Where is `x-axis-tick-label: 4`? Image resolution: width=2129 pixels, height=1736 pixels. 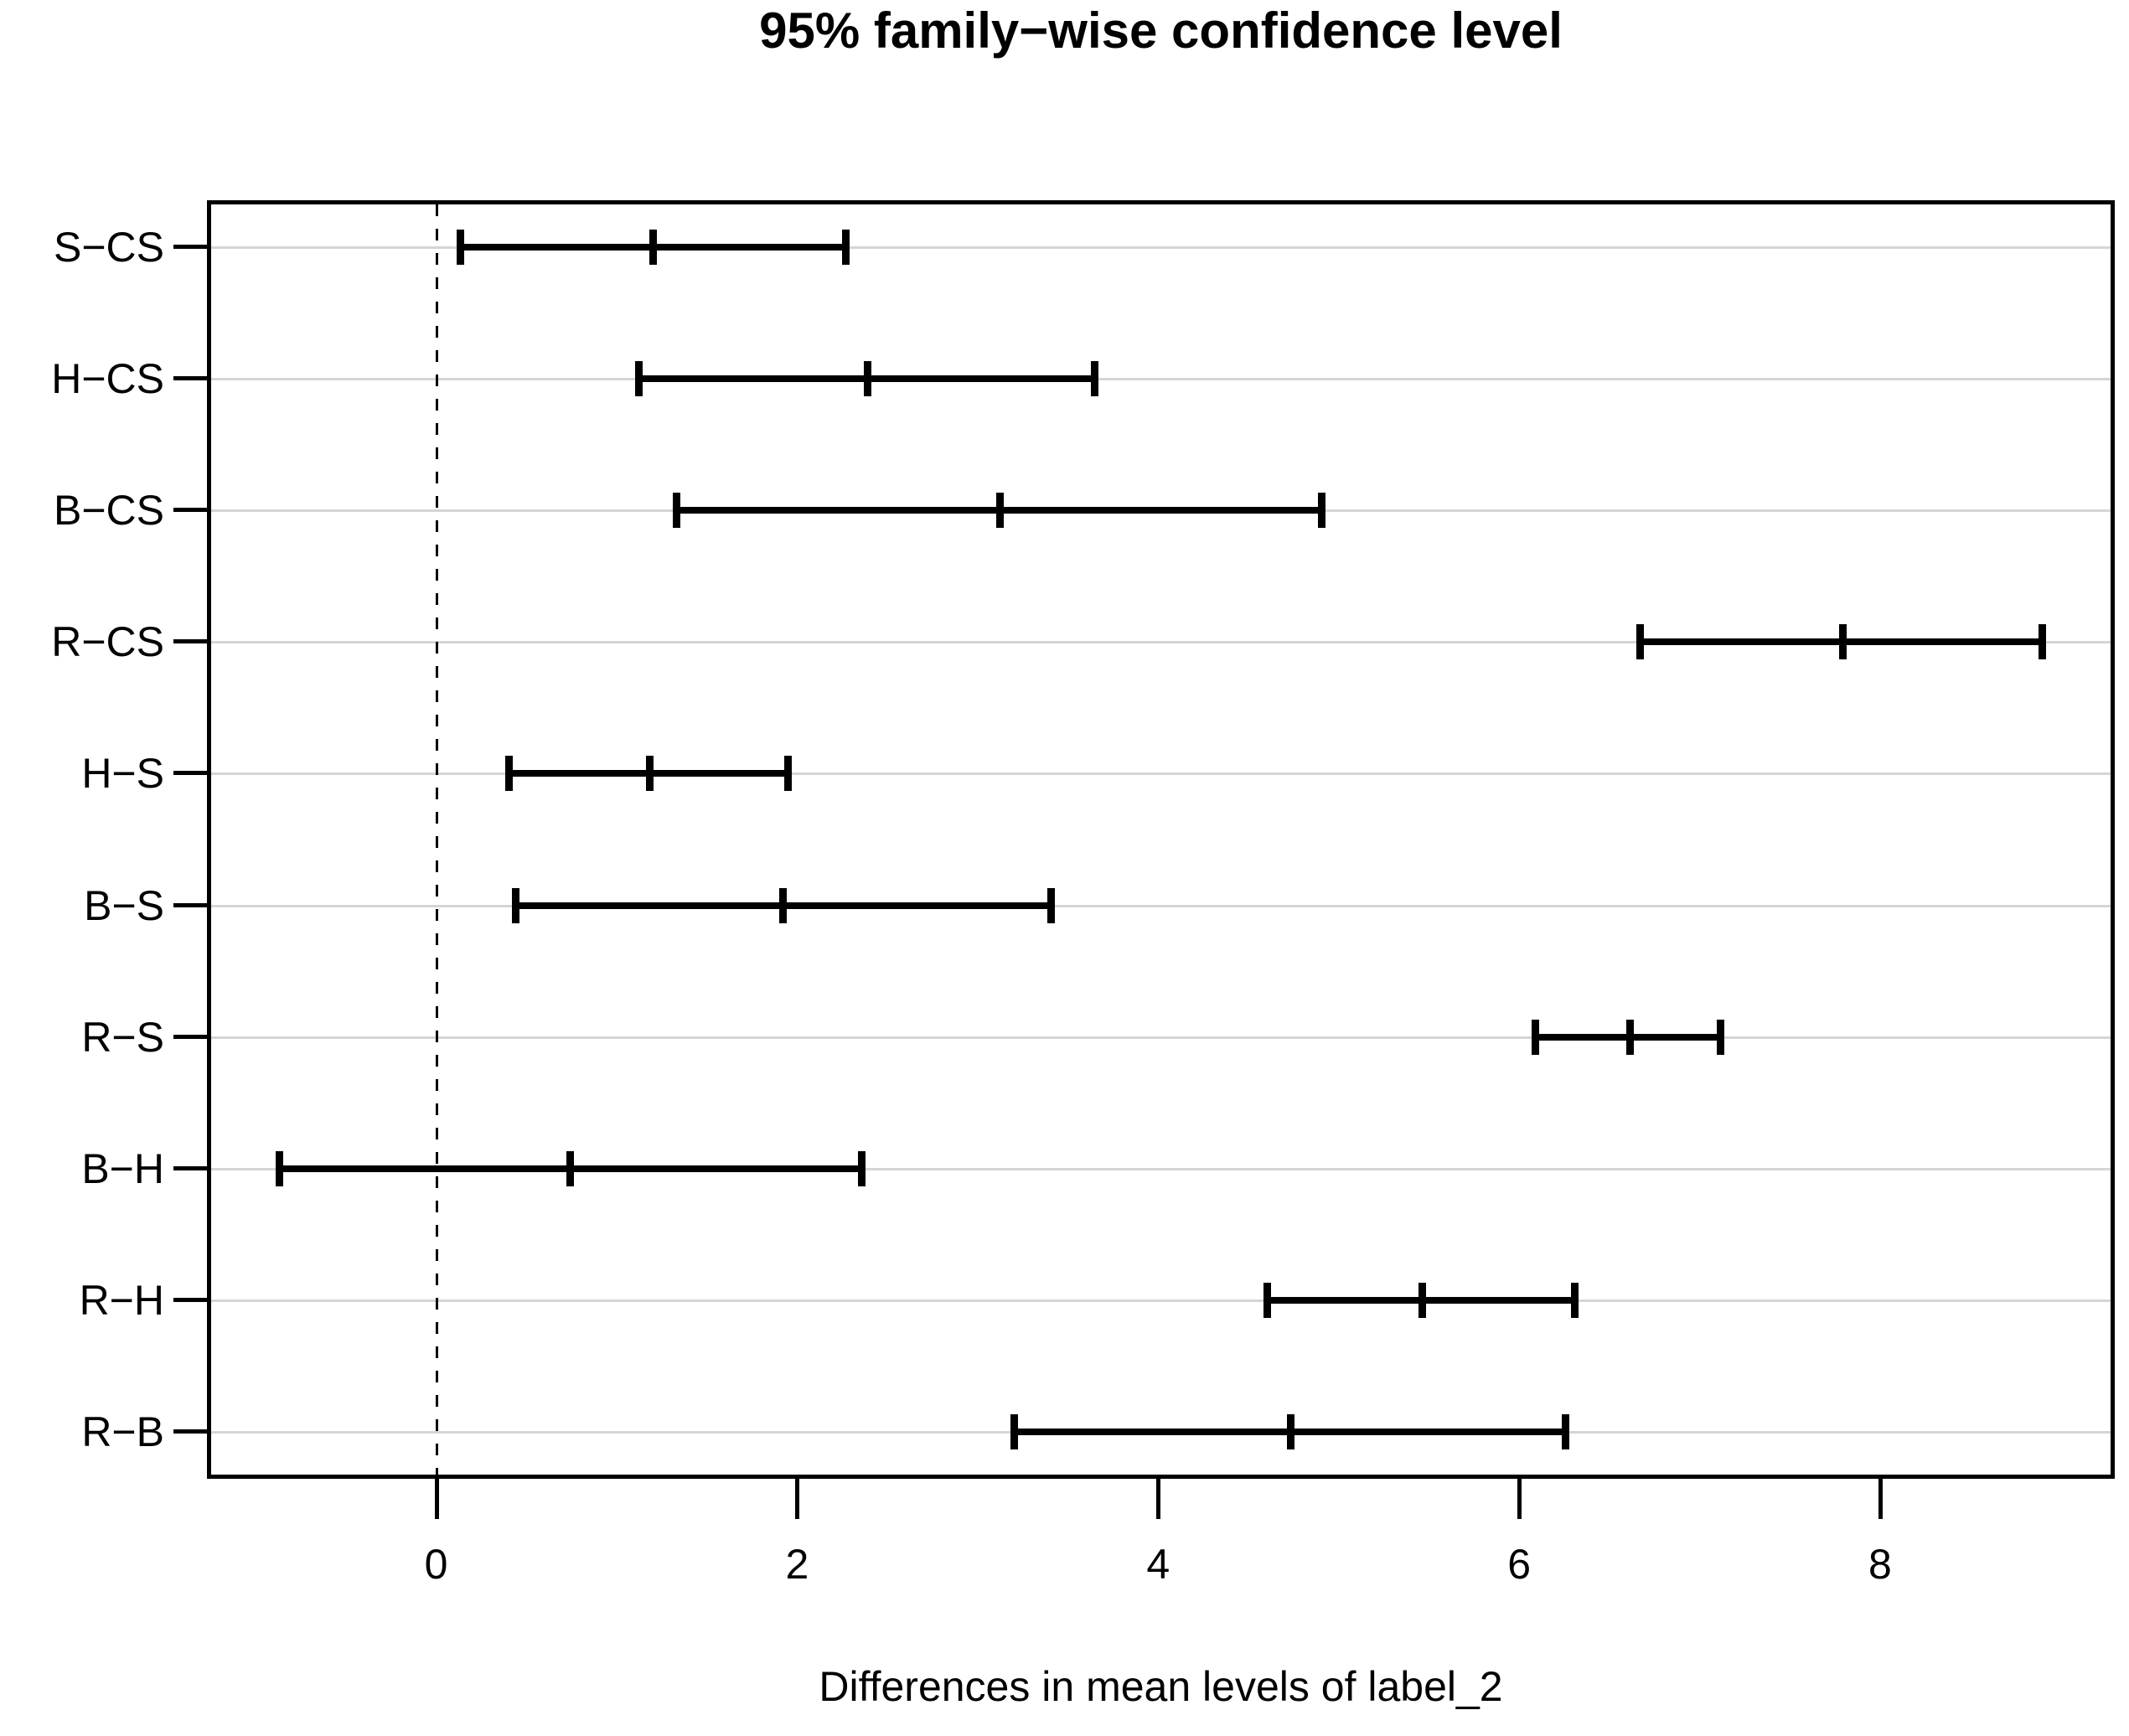
x-axis-tick-label: 4 is located at coordinates (1158, 1565).